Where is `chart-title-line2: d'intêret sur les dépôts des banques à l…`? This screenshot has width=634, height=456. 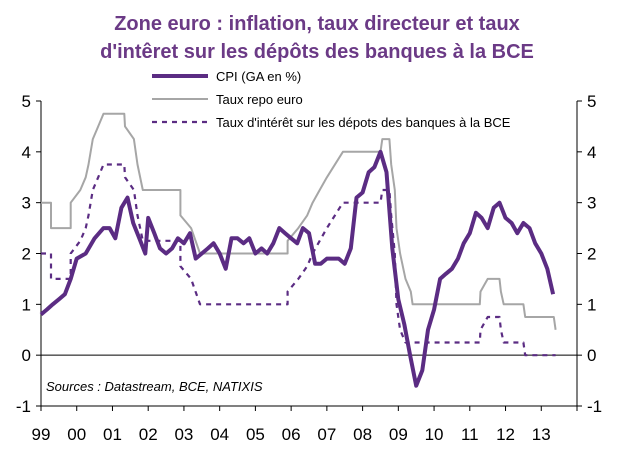
chart-title-line2: d'intêret sur les dépôts des banques à l… is located at coordinates (317, 52).